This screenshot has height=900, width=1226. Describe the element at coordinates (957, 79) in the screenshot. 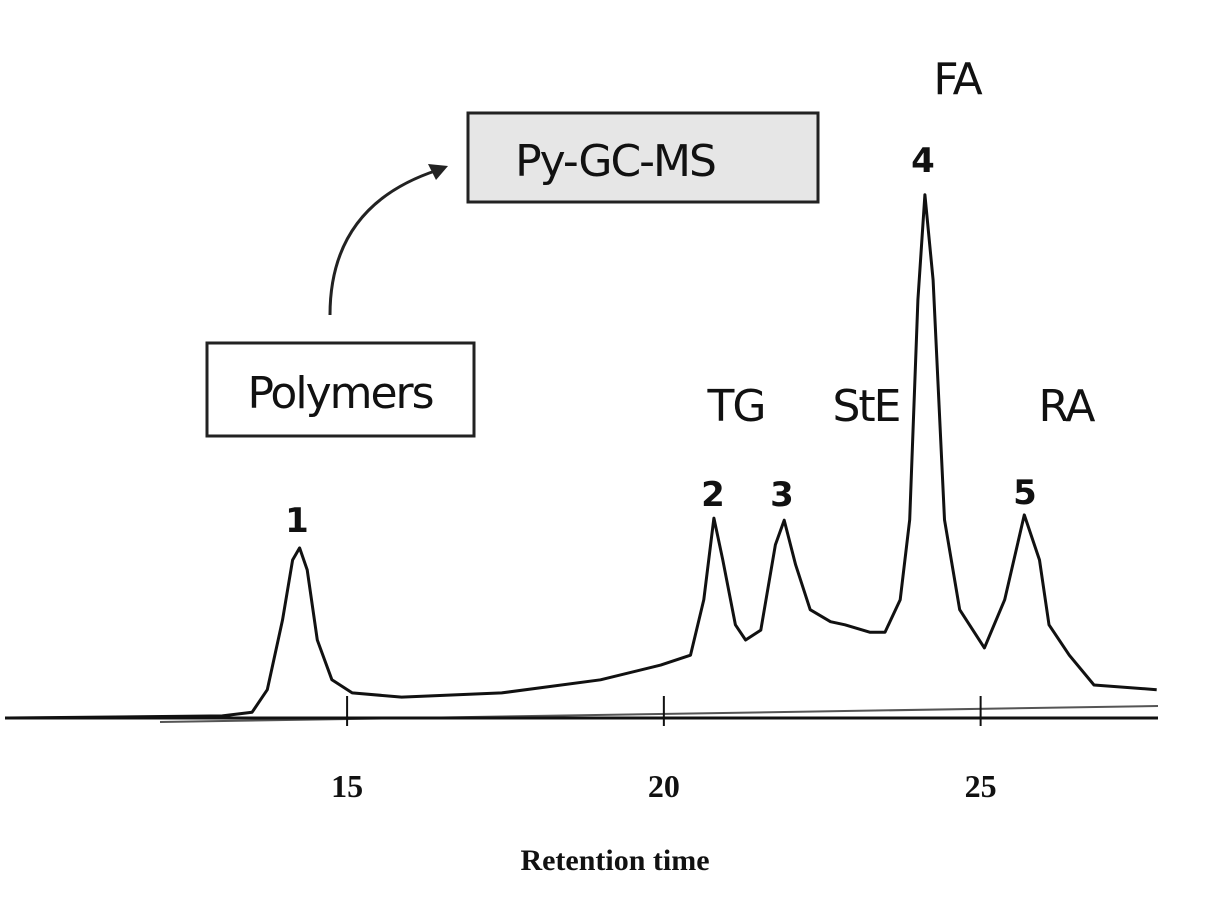

I see `annotation: FA` at that location.